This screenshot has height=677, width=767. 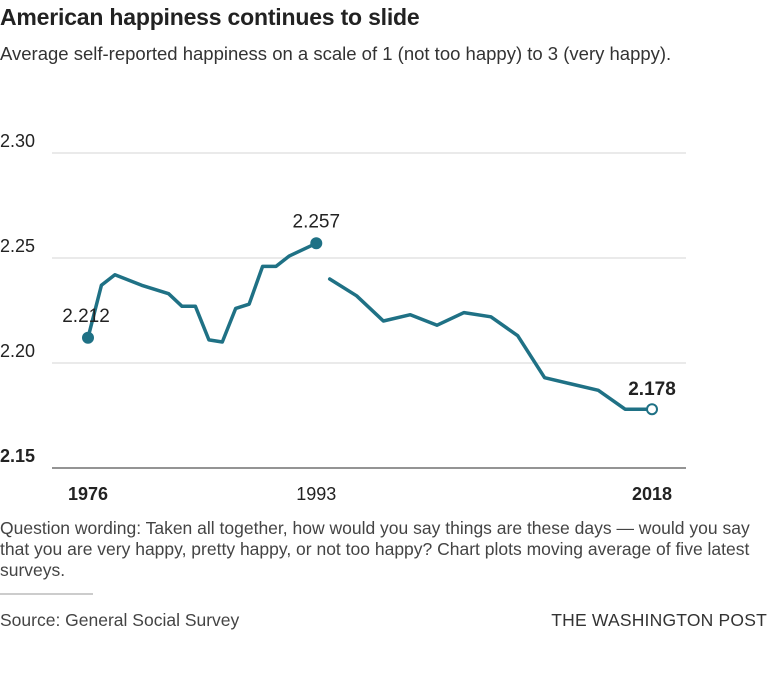 I want to click on publisher-credit: THE WASHINGTON POST, so click(x=659, y=620).